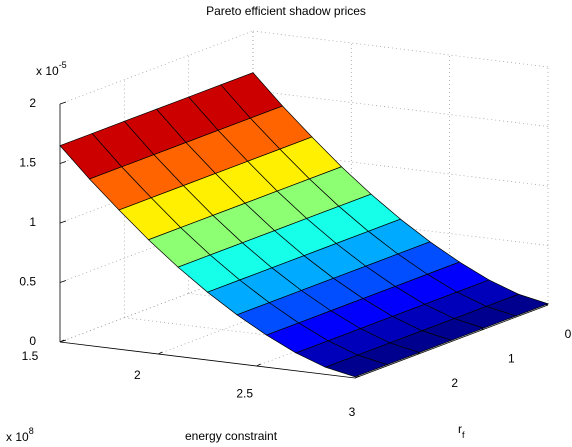 This screenshot has height=447, width=572. What do you see at coordinates (454, 383) in the screenshot?
I see `y-tick-label: 2` at bounding box center [454, 383].